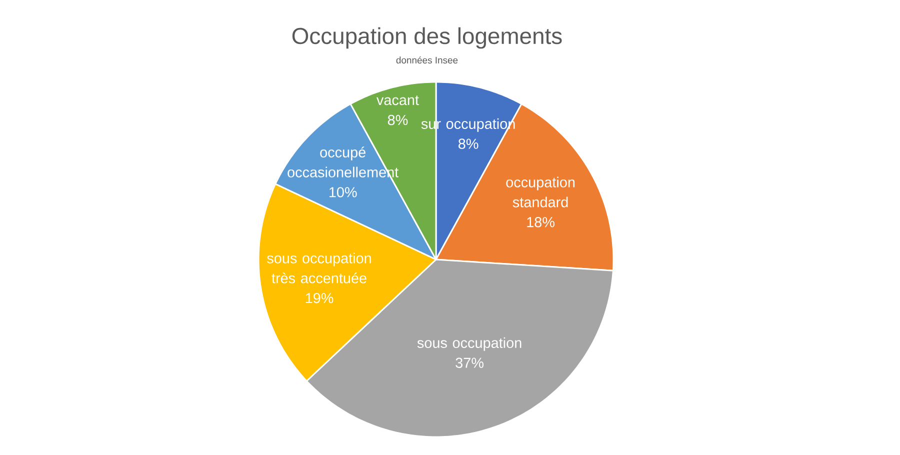  What do you see at coordinates (427, 60) in the screenshot?
I see `chart-subtitle: données Insee` at bounding box center [427, 60].